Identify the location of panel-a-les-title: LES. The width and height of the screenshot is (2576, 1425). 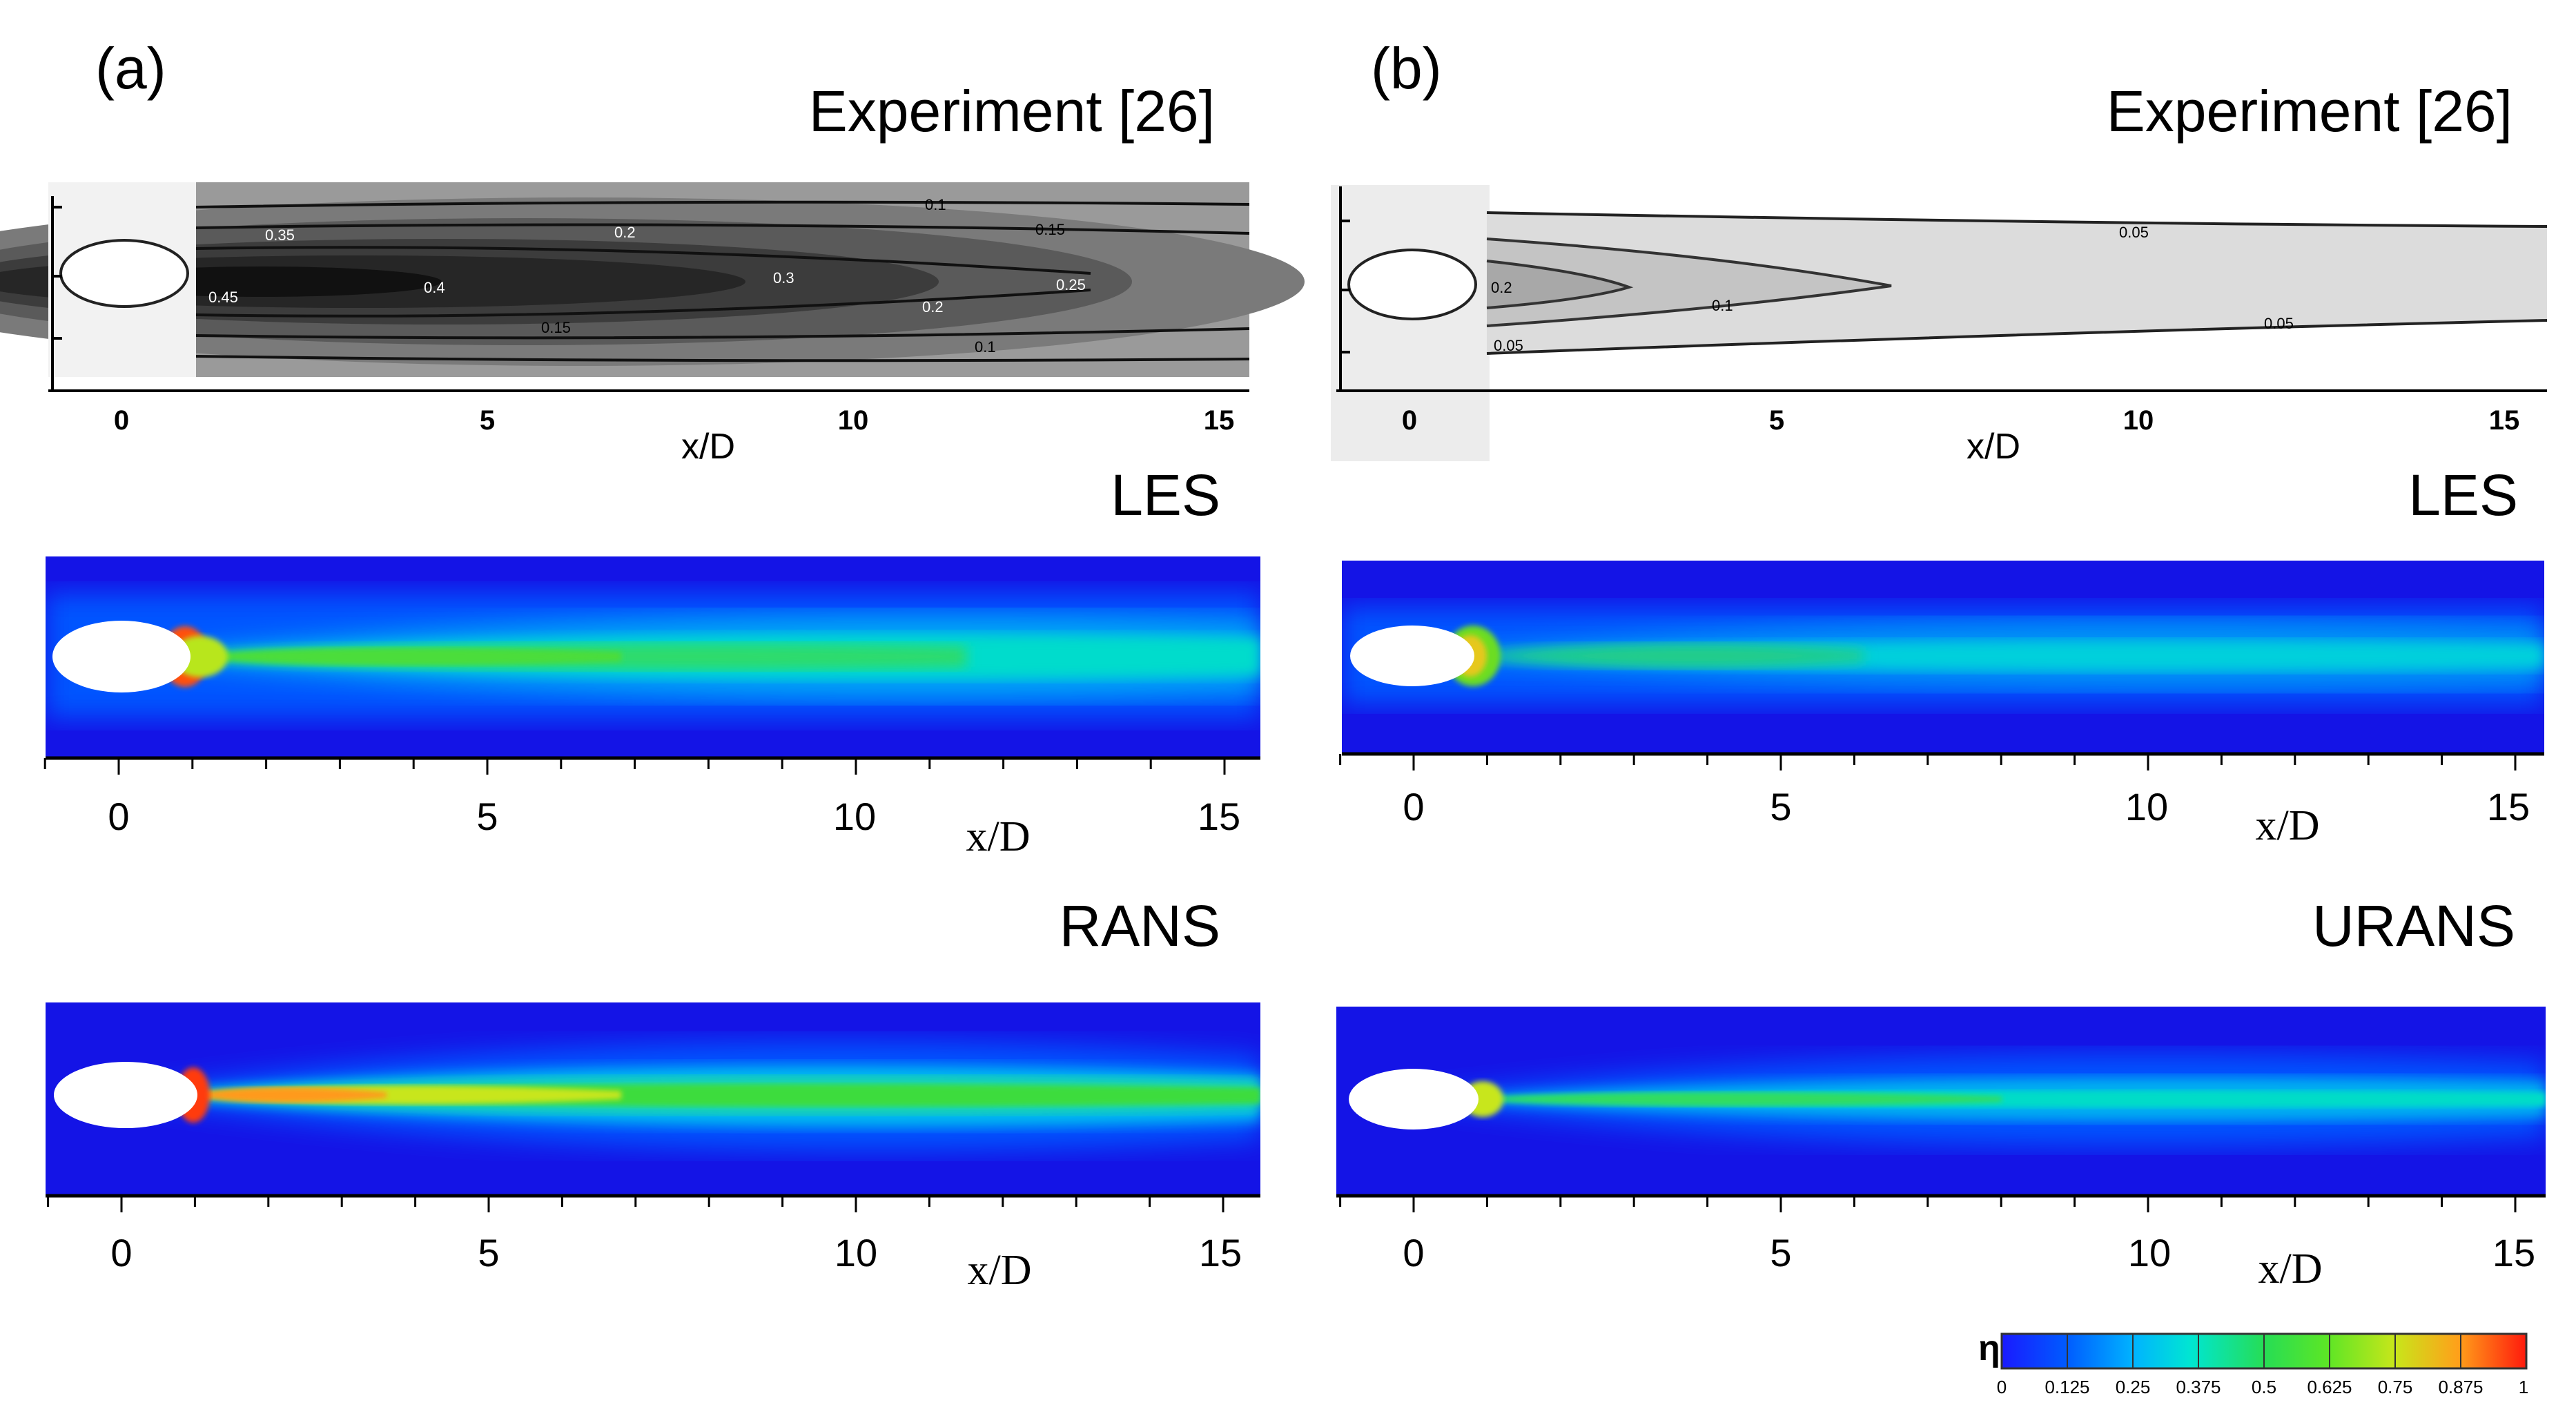
(1165, 495).